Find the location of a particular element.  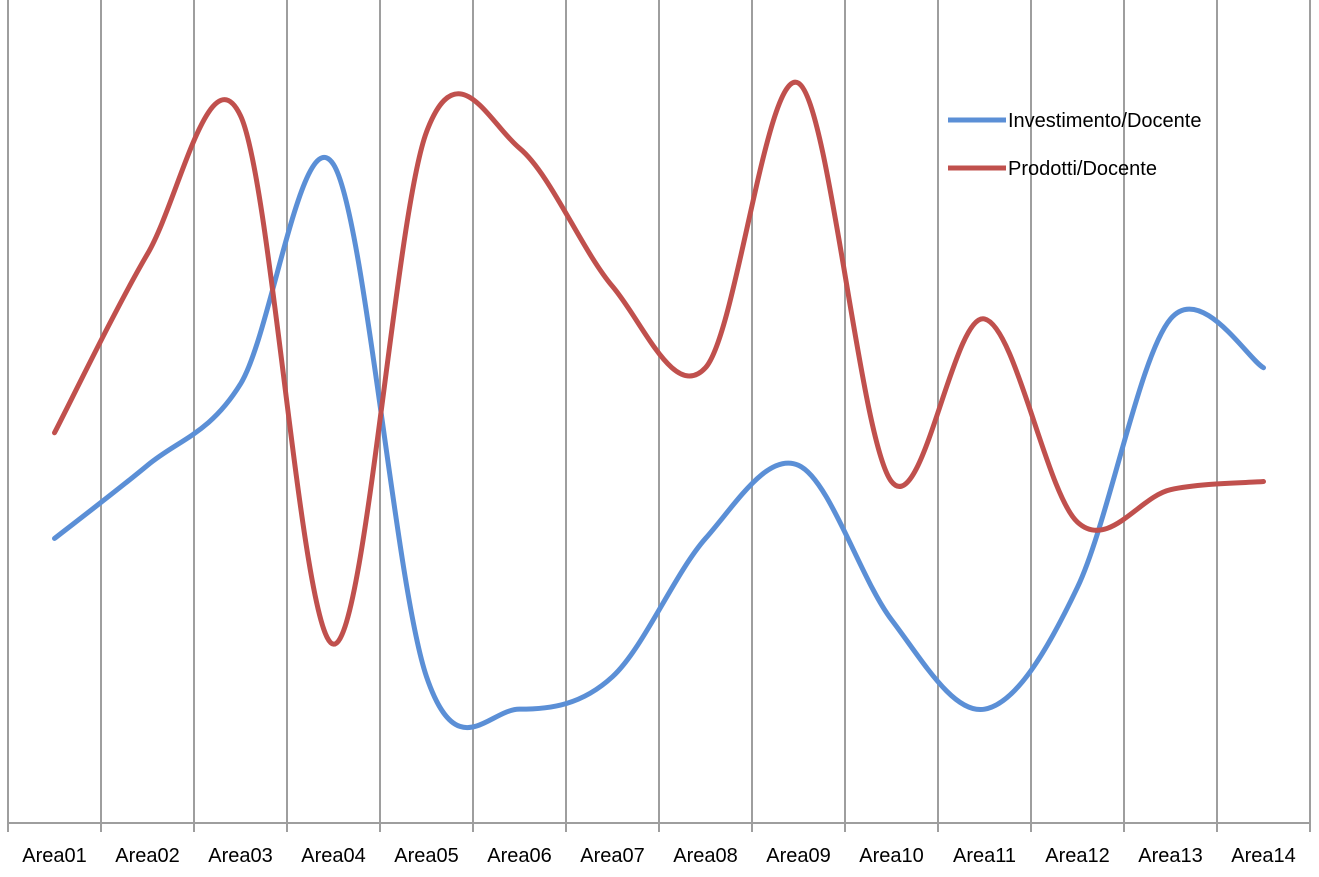

legend-label-0: Investimento/Docente is located at coordinates (1104, 121).